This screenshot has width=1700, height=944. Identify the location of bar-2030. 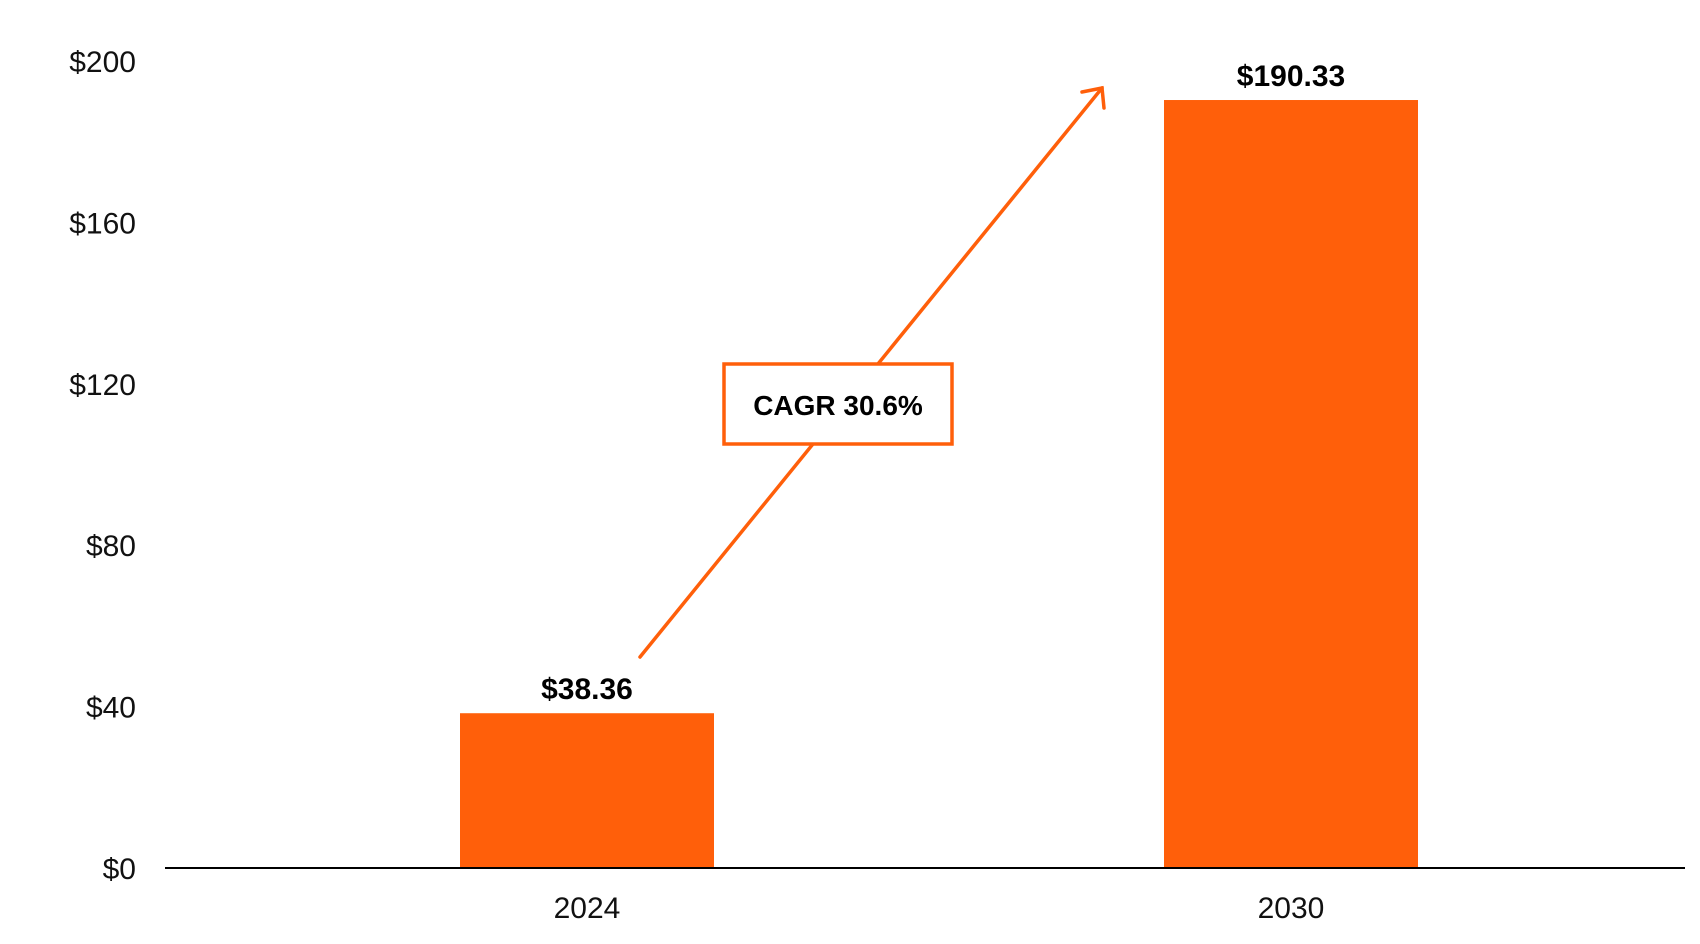
(1291, 484).